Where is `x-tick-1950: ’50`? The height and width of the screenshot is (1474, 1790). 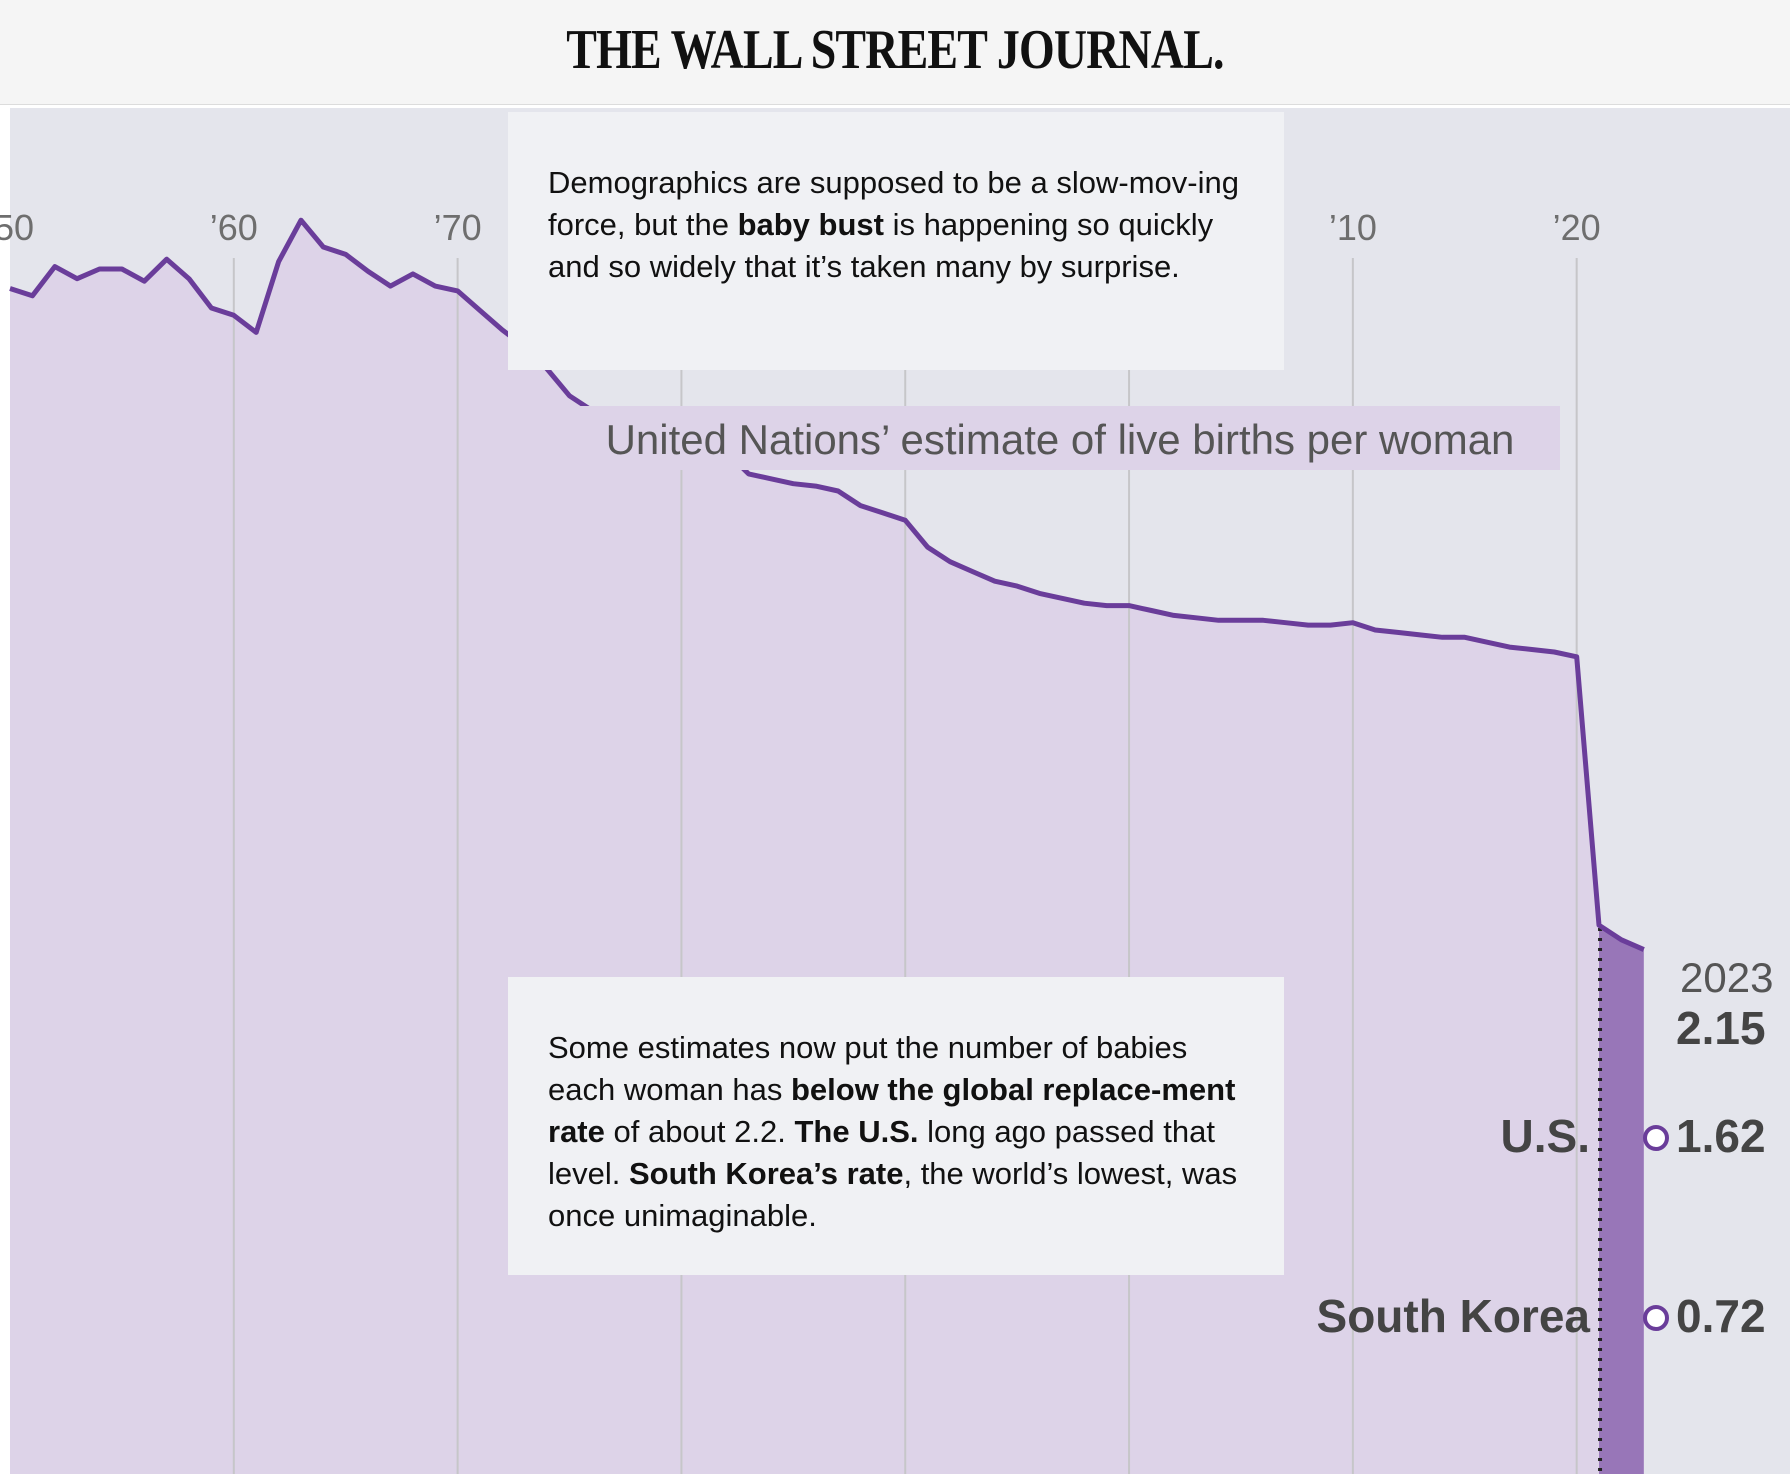
x-tick-1950: ’50 is located at coordinates (17, 227).